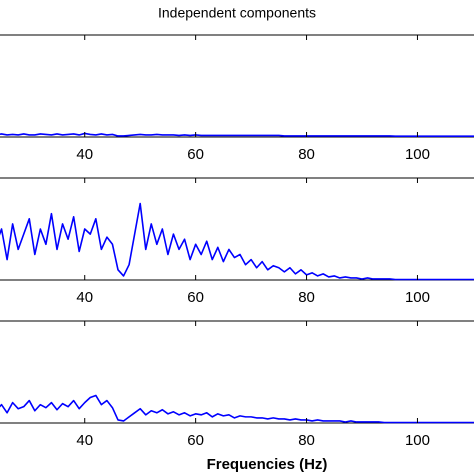 This screenshot has width=474, height=474. What do you see at coordinates (267, 464) in the screenshot?
I see `x-axis-label: Frequencies (Hz)` at bounding box center [267, 464].